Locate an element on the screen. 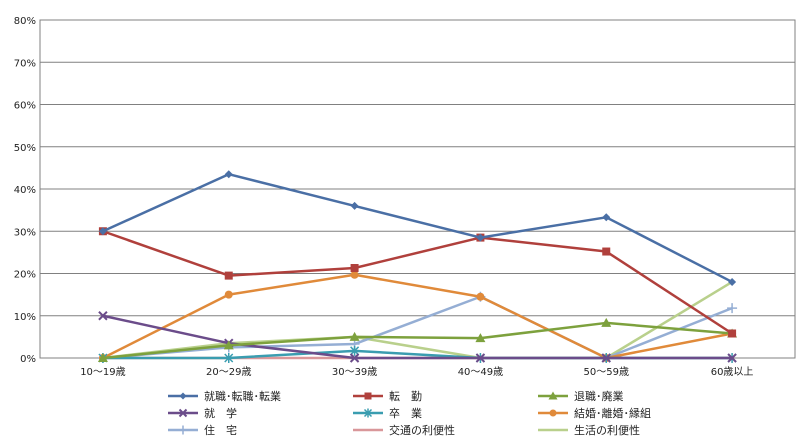  legend-item: 生活の利便性 is located at coordinates (589, 430).